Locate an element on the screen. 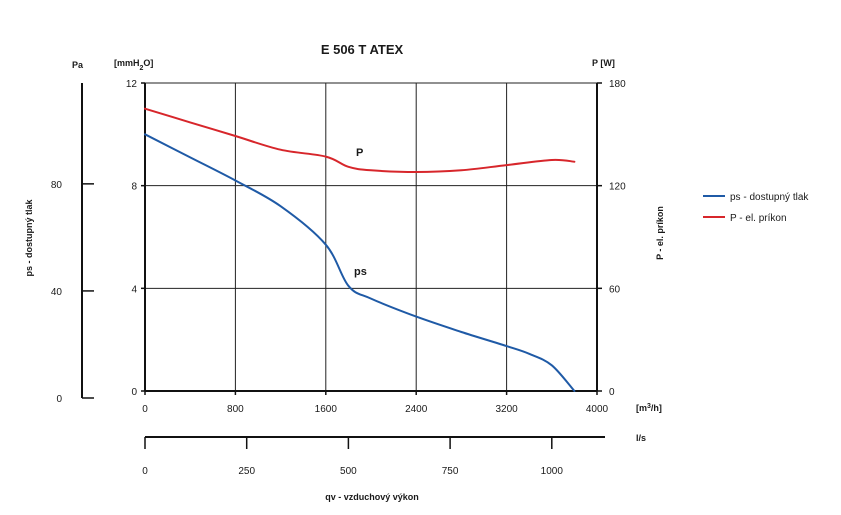 The image size is (841, 515). y-left-unit-label: [mmH2O] is located at coordinates (133, 65).